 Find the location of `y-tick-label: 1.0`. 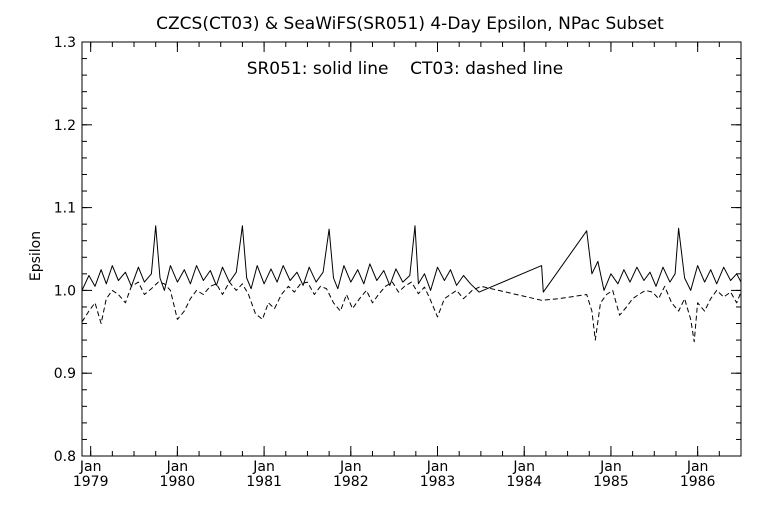

y-tick-label: 1.0 is located at coordinates (65, 291).